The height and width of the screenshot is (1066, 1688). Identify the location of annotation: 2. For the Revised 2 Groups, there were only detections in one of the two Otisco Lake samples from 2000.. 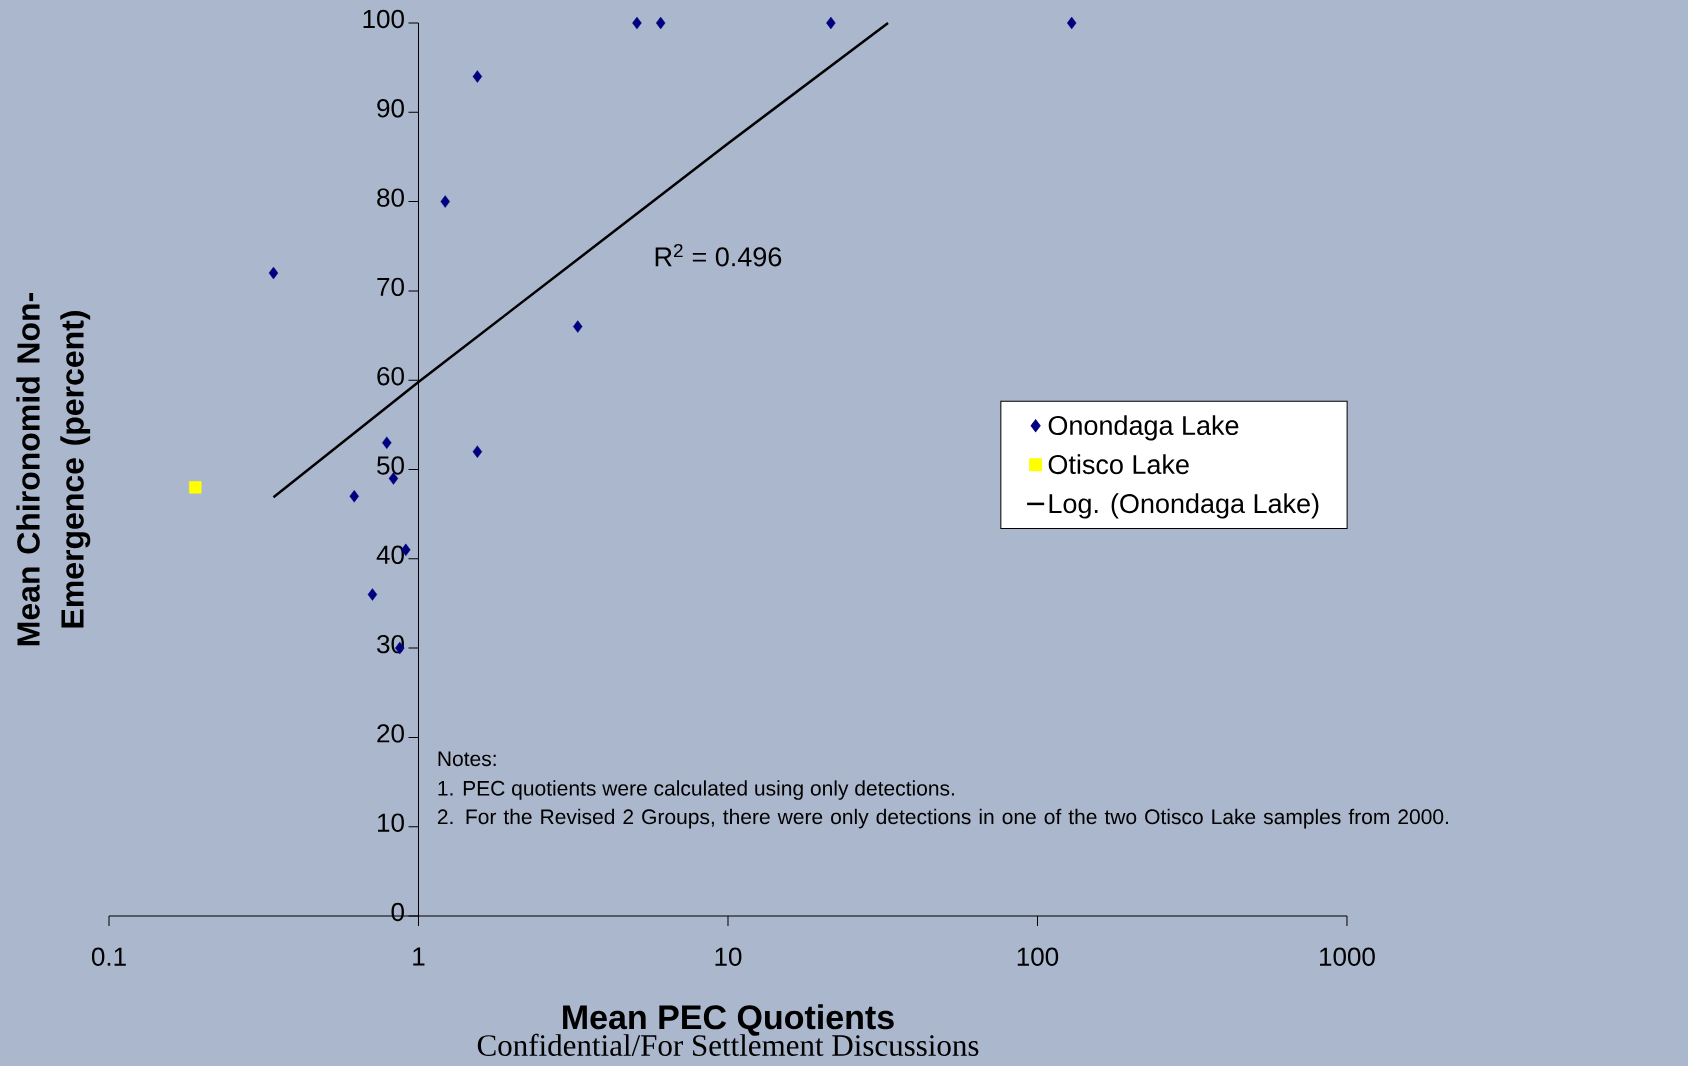
(942, 818).